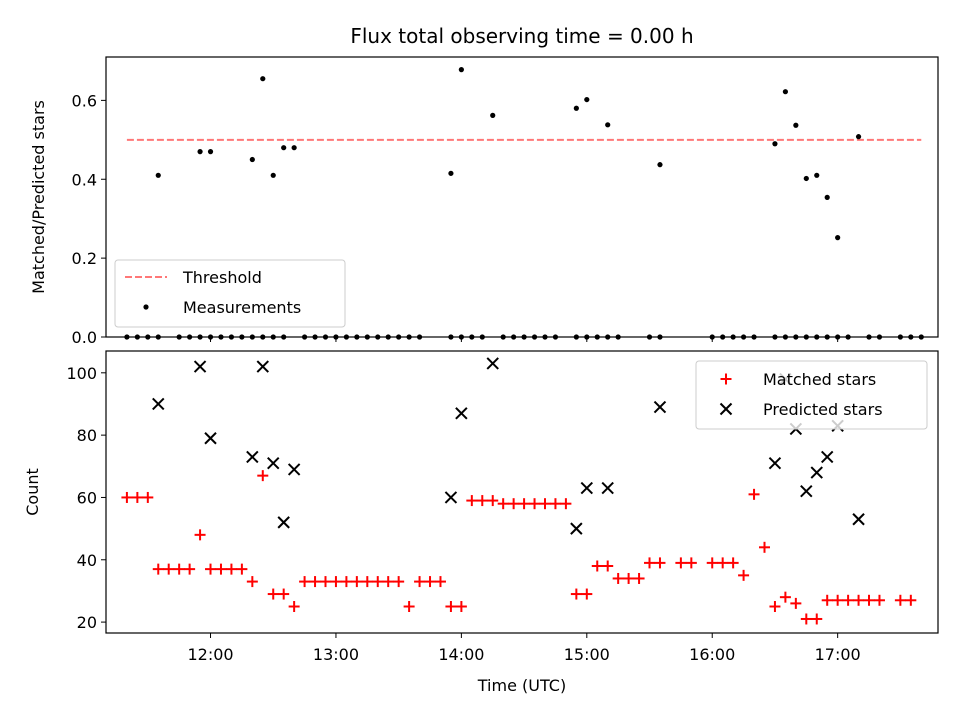 This screenshot has width=960, height=720. What do you see at coordinates (84, 179) in the screenshot?
I see `ratio-y-tick-label: 0.4` at bounding box center [84, 179].